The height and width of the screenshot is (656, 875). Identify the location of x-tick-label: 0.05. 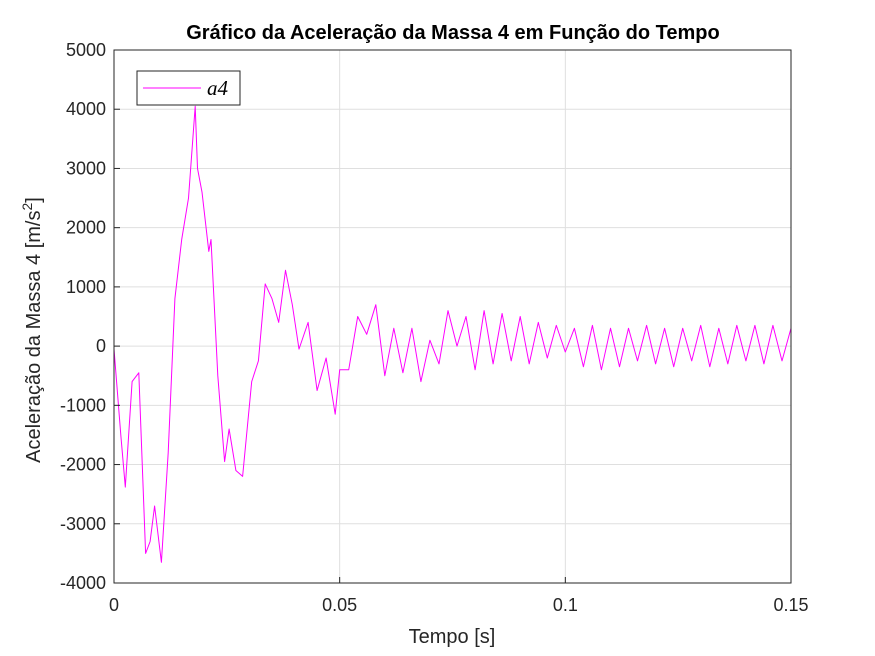
(339, 605).